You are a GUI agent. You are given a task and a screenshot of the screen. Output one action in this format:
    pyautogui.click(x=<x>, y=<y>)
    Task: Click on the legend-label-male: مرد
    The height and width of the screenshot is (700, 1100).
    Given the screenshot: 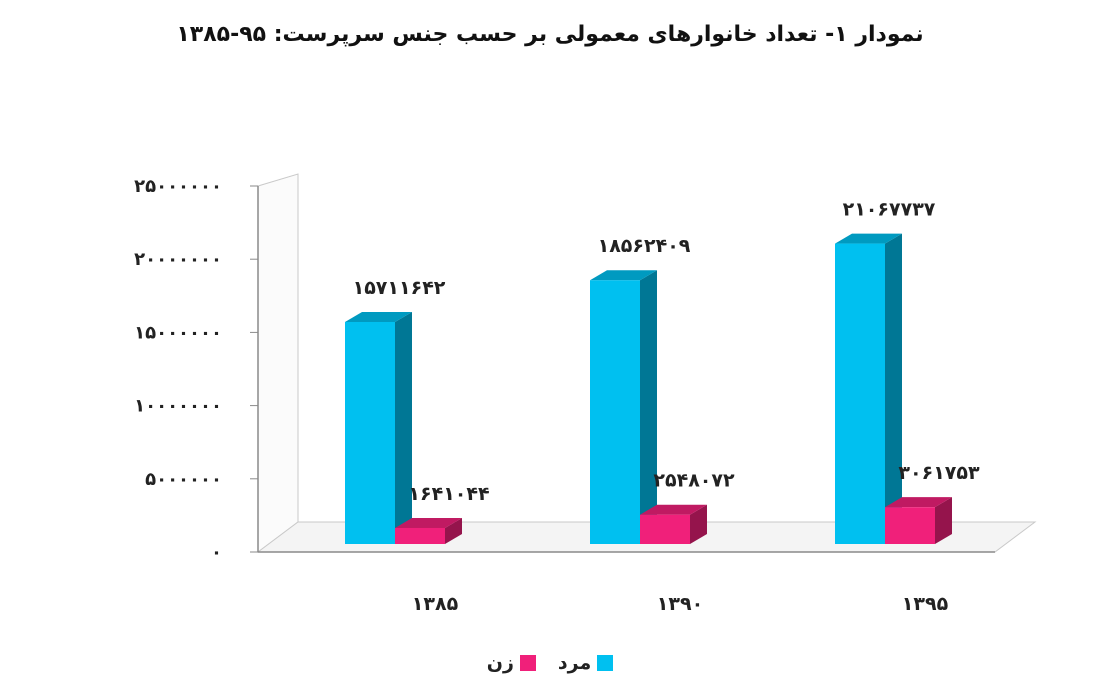 What is the action you would take?
    pyautogui.click(x=574, y=663)
    